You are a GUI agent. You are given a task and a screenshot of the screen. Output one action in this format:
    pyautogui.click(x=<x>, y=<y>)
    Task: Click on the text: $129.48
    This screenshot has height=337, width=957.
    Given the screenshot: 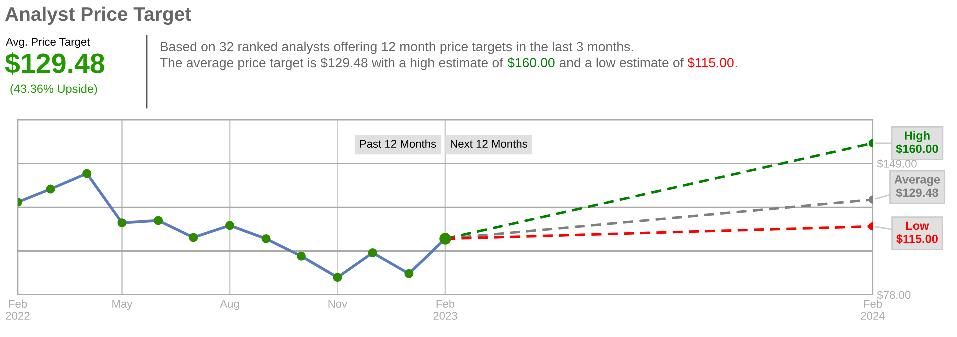 What is the action you would take?
    pyautogui.click(x=55, y=64)
    